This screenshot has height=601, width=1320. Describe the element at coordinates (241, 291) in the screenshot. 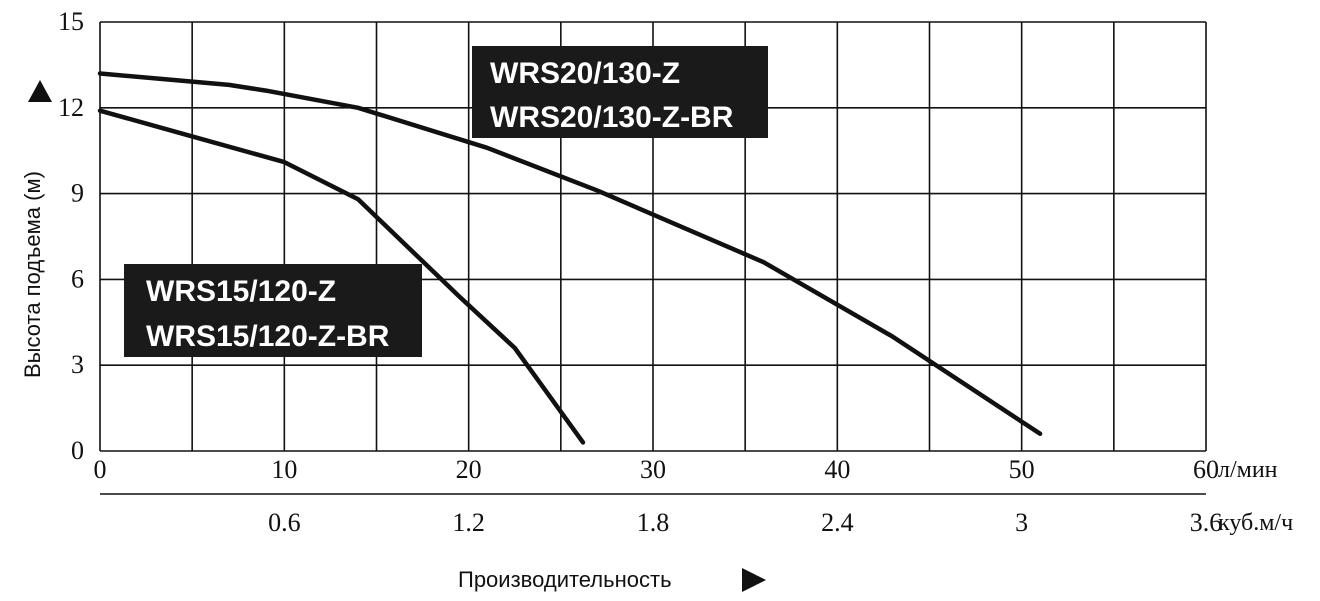

I see `series-label-wrs15-line1: WRS15/120-Z` at that location.